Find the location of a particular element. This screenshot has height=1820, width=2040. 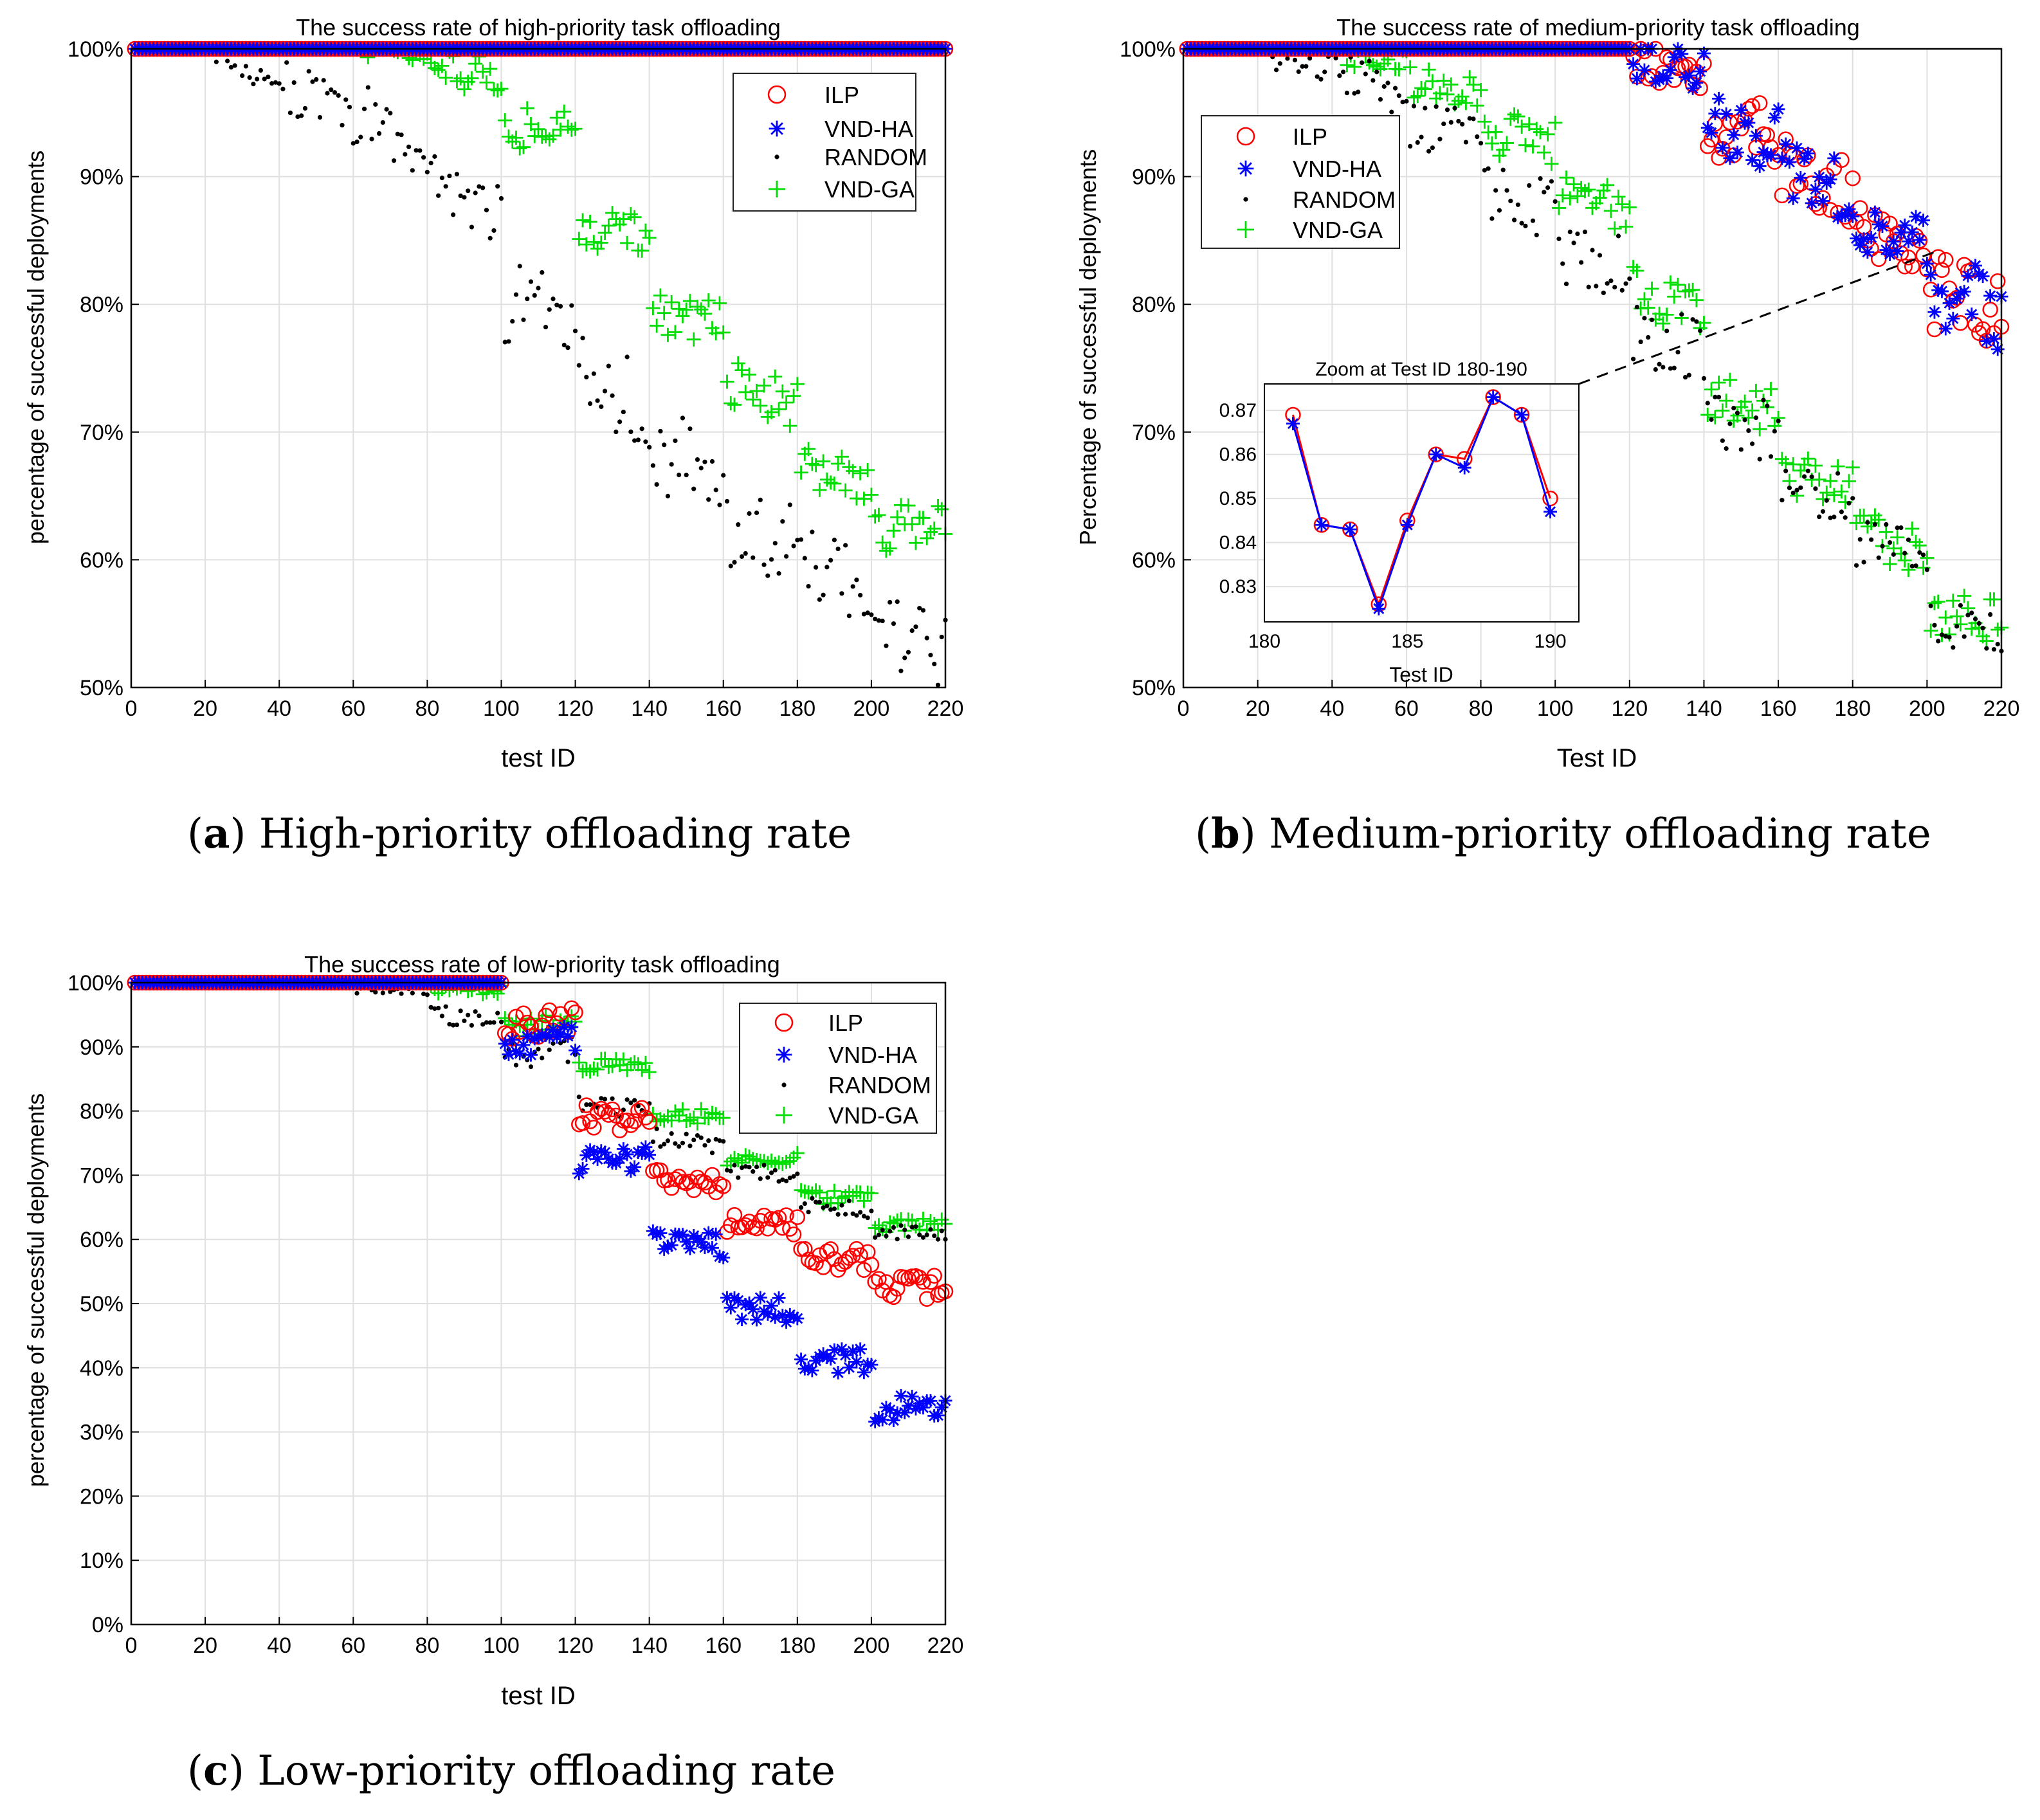

data-point-ilp is located at coordinates (1759, 103).